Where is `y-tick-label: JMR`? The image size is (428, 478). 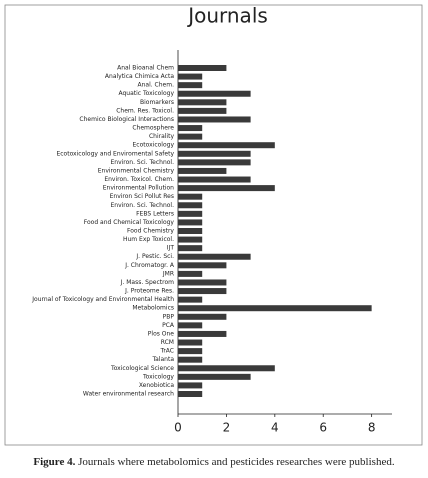
y-tick-label: JMR is located at coordinates (168, 273).